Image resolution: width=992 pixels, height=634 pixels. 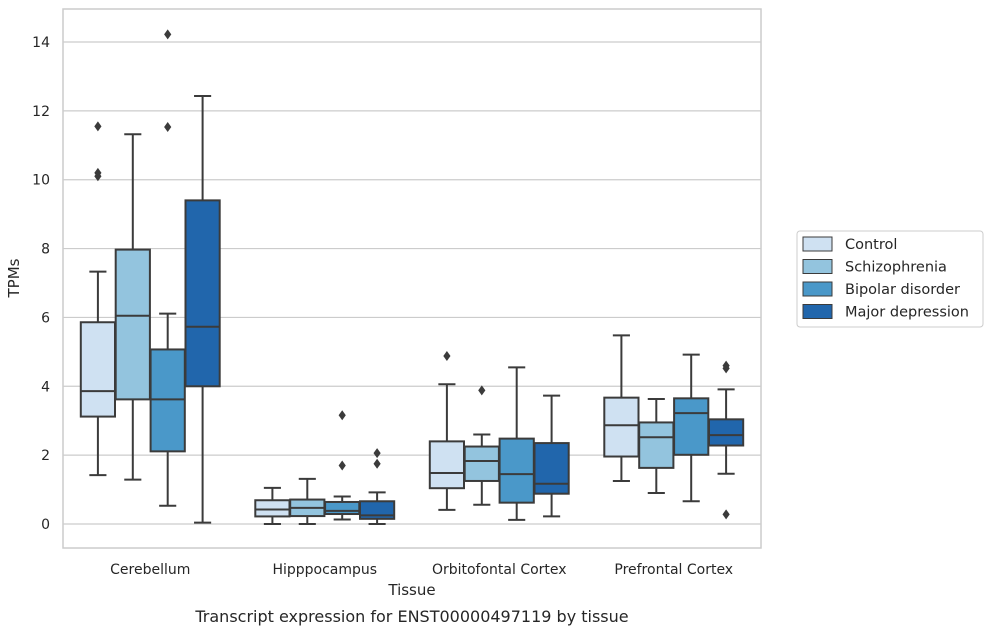 I want to click on legend-label: Control, so click(x=871, y=245).